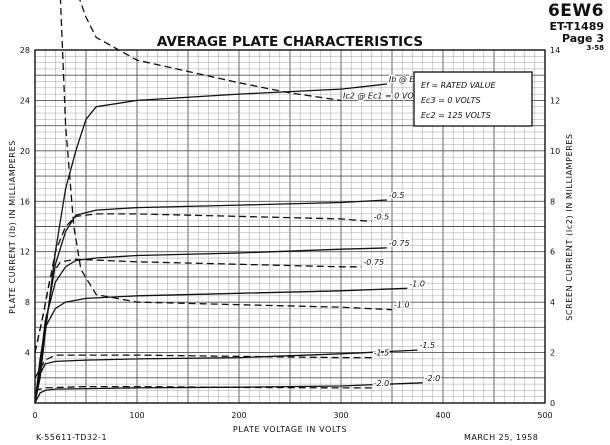 This screenshot has height=445, width=610. I want to click on document-number: ET-T1489, so click(576, 26).